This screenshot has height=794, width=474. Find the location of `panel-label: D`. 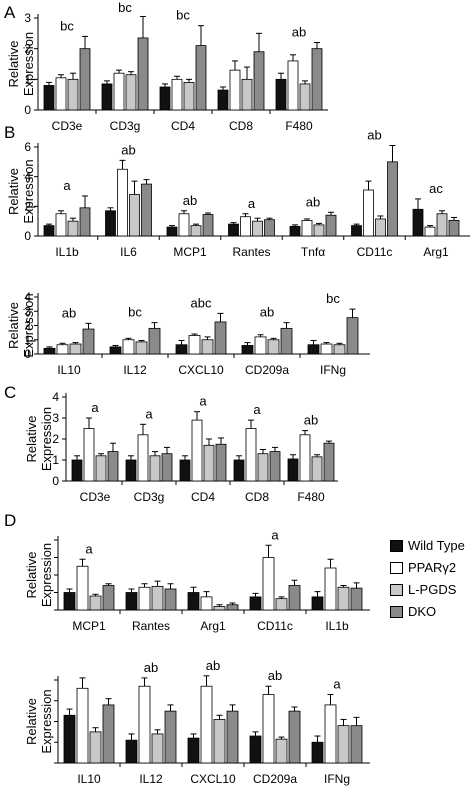

panel-label: D is located at coordinates (10, 520).